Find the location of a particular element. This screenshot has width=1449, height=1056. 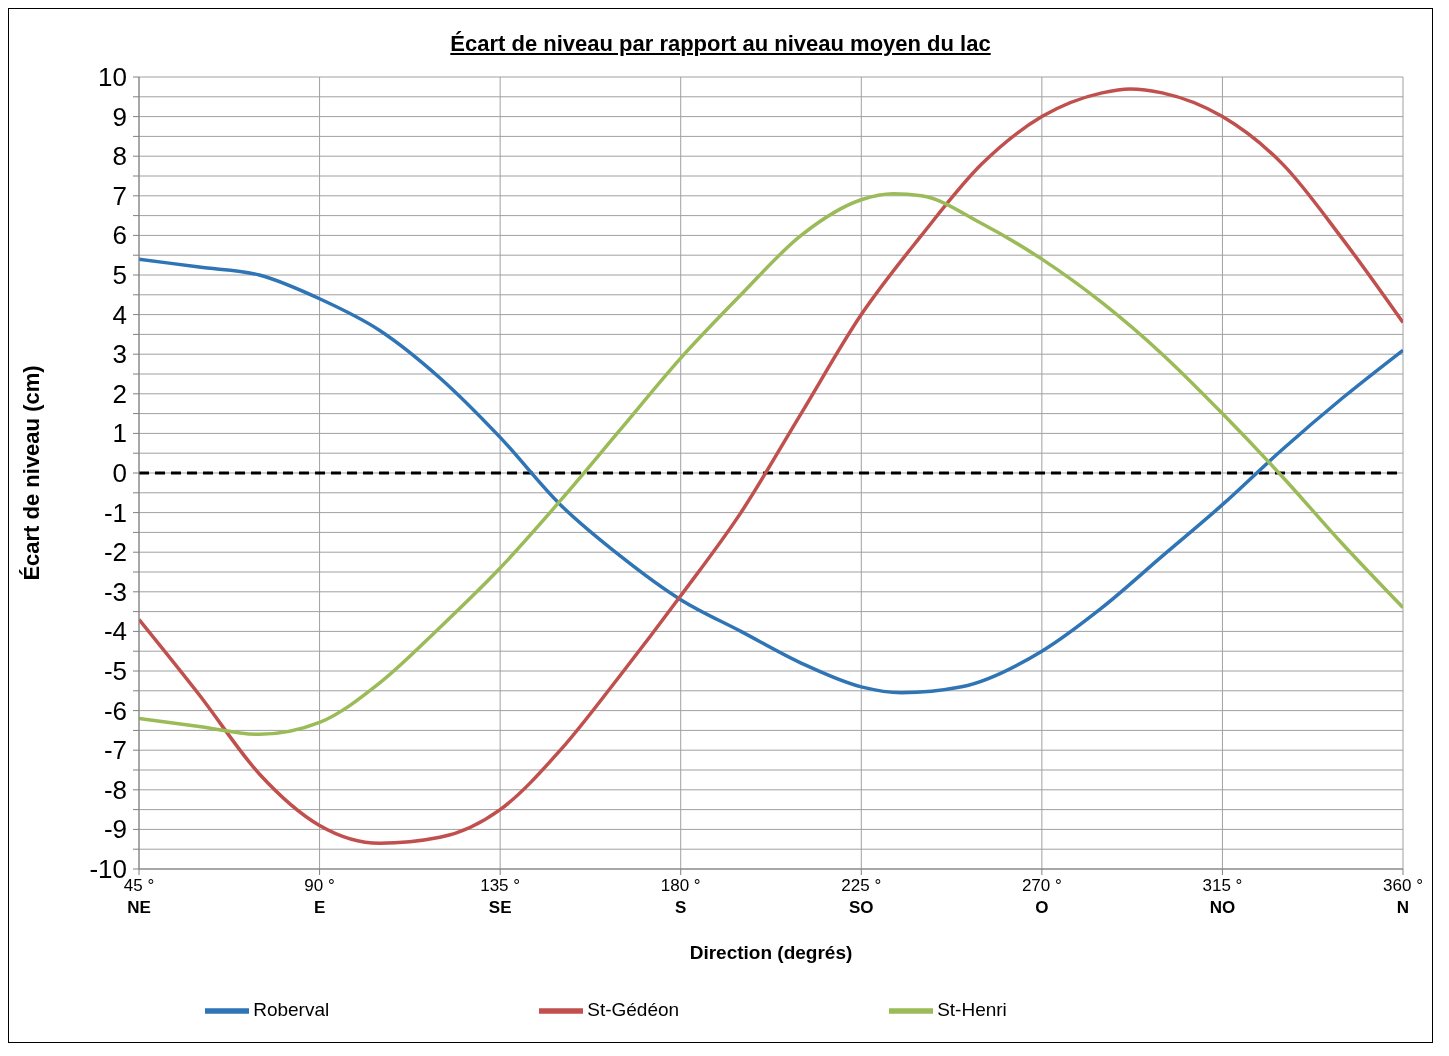

x-tick-label: 225 ° SO is located at coordinates (861, 896).